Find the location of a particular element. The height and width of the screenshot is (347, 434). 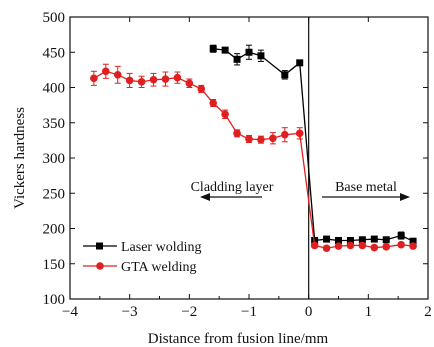

x-tick-label: −2 is located at coordinates (189, 312).